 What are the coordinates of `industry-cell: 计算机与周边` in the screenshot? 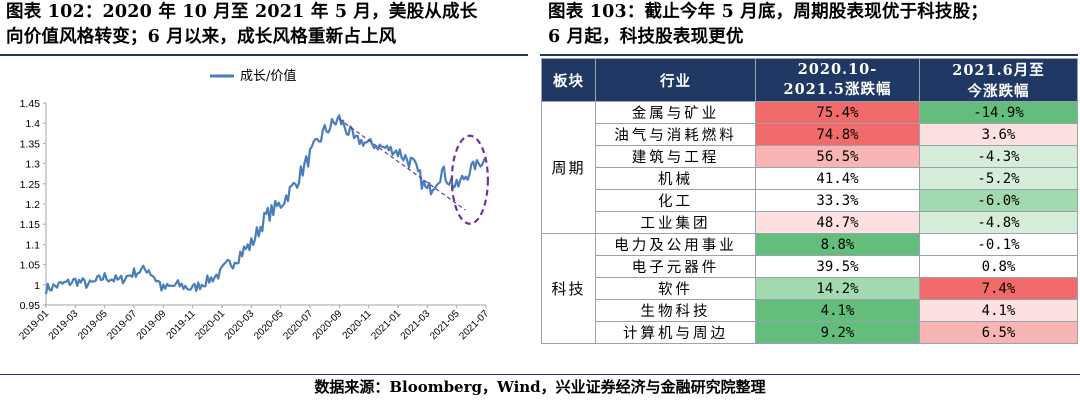 It's located at (675, 332).